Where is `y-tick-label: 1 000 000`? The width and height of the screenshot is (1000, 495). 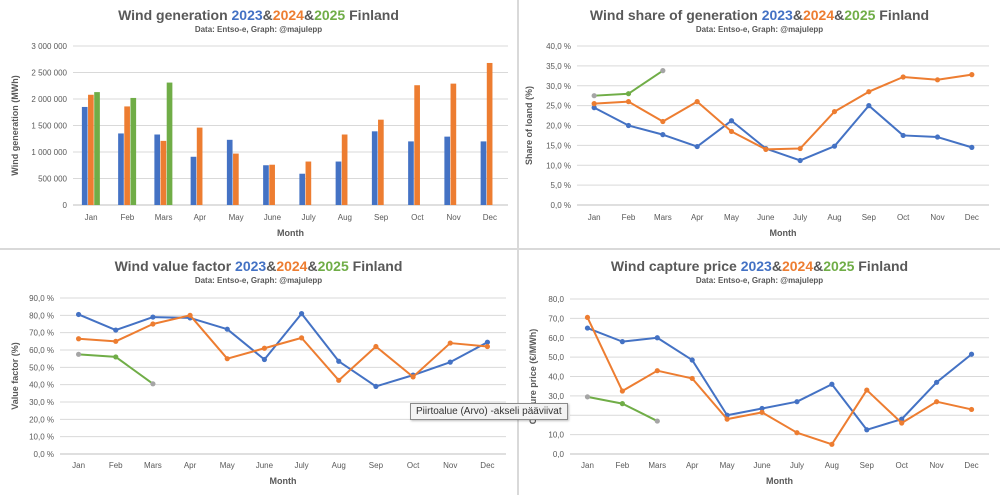
y-tick-label: 1 000 000 is located at coordinates (49, 152).